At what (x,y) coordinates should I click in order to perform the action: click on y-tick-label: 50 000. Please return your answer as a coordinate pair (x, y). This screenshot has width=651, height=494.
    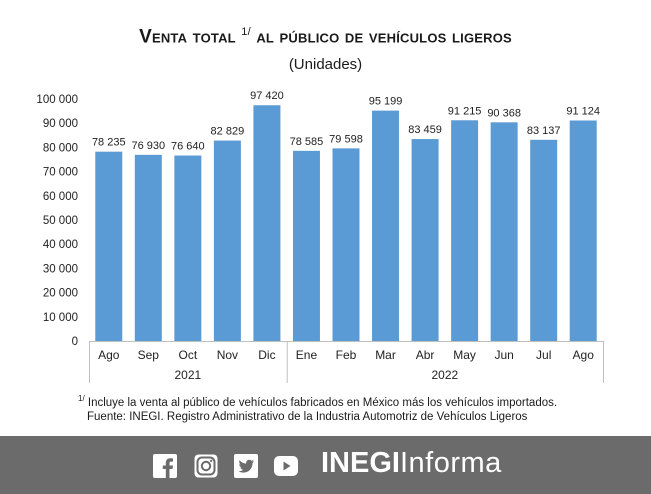
    Looking at the image, I should click on (60, 221).